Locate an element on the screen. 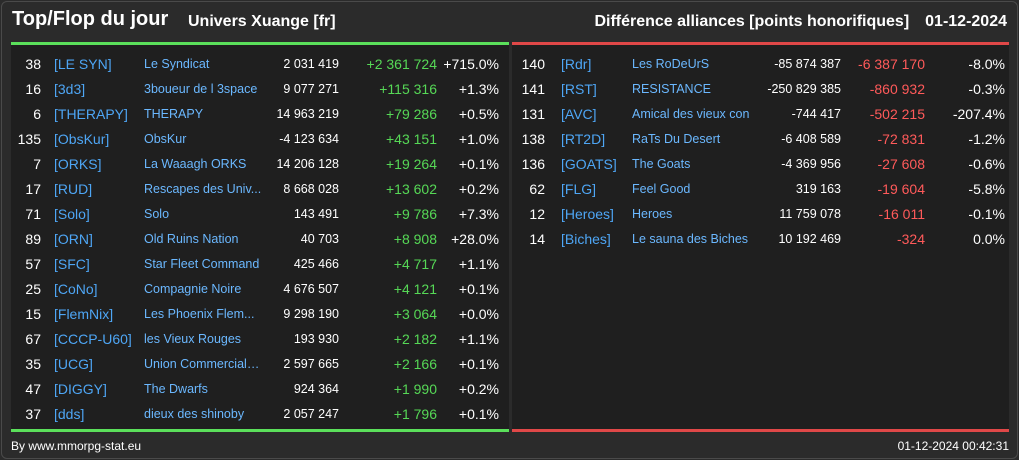 The width and height of the screenshot is (1019, 460). alliance-name-link: dieux des shinoby is located at coordinates (194, 414).